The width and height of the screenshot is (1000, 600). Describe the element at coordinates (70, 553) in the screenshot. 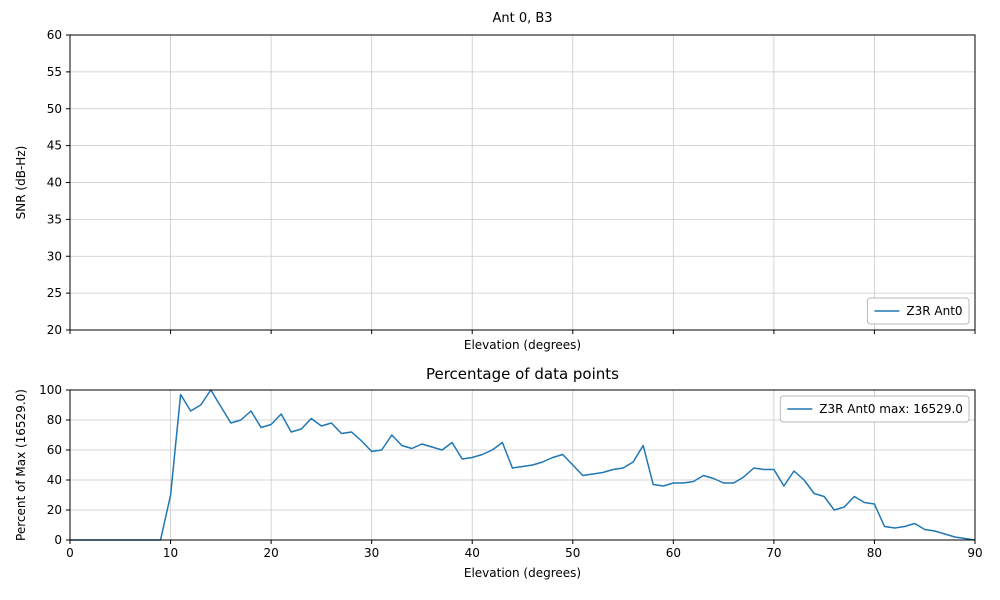

I see `x-tick-label: 0` at that location.